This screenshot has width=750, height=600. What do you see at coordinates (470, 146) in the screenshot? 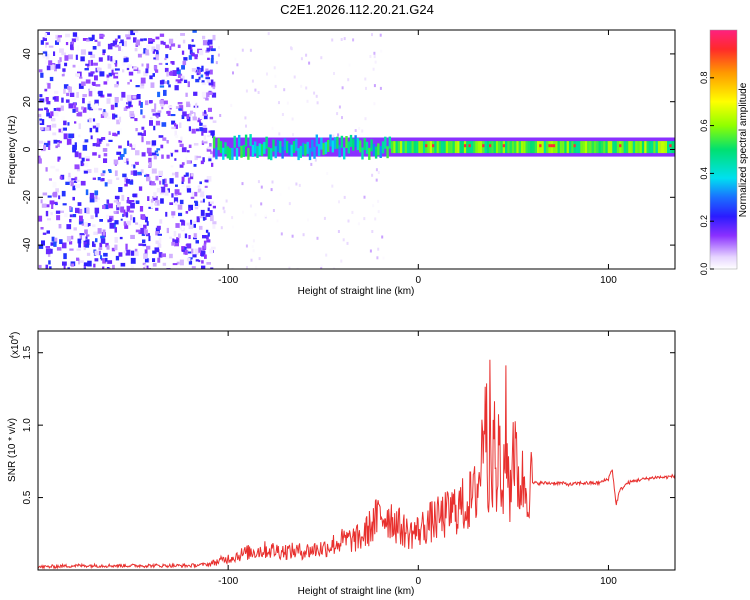
I see `spectrogram-peak` at bounding box center [470, 146].